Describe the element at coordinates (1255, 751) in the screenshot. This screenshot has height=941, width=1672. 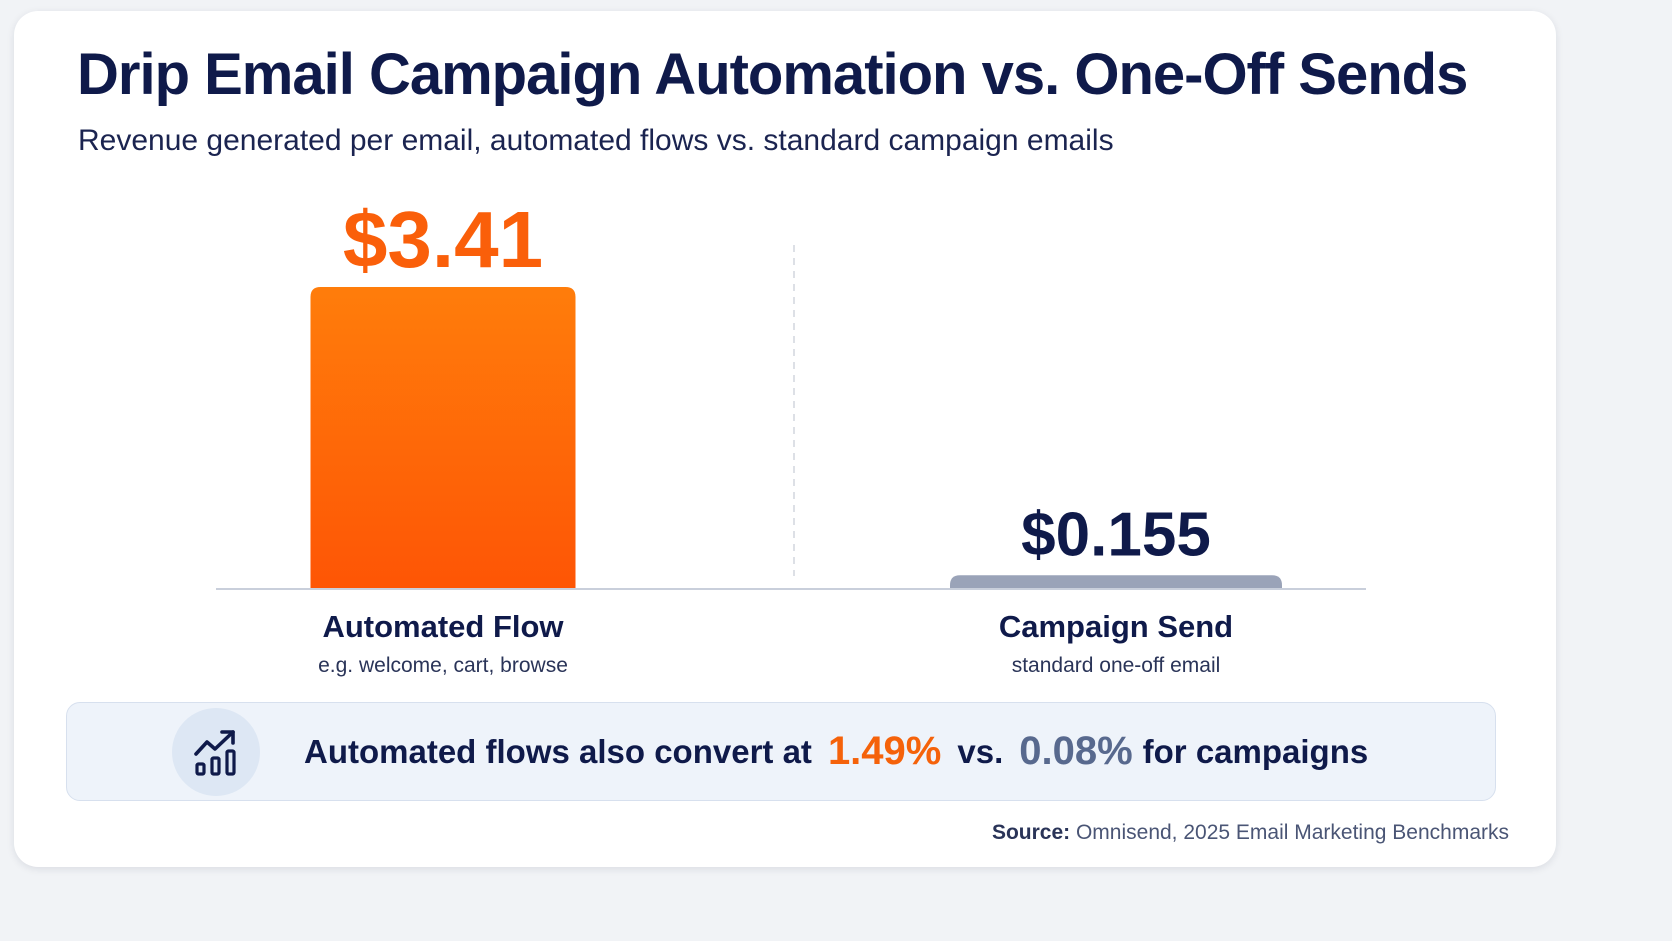
I see `banner-text-after: for campaigns` at that location.